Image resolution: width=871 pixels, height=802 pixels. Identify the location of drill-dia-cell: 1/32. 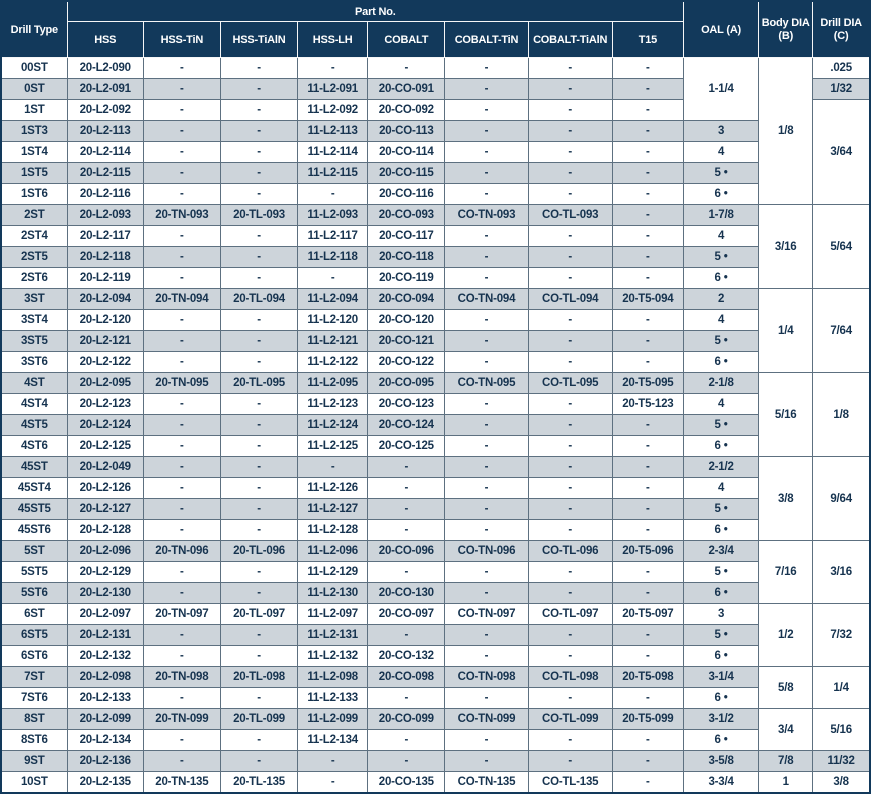
(841, 89).